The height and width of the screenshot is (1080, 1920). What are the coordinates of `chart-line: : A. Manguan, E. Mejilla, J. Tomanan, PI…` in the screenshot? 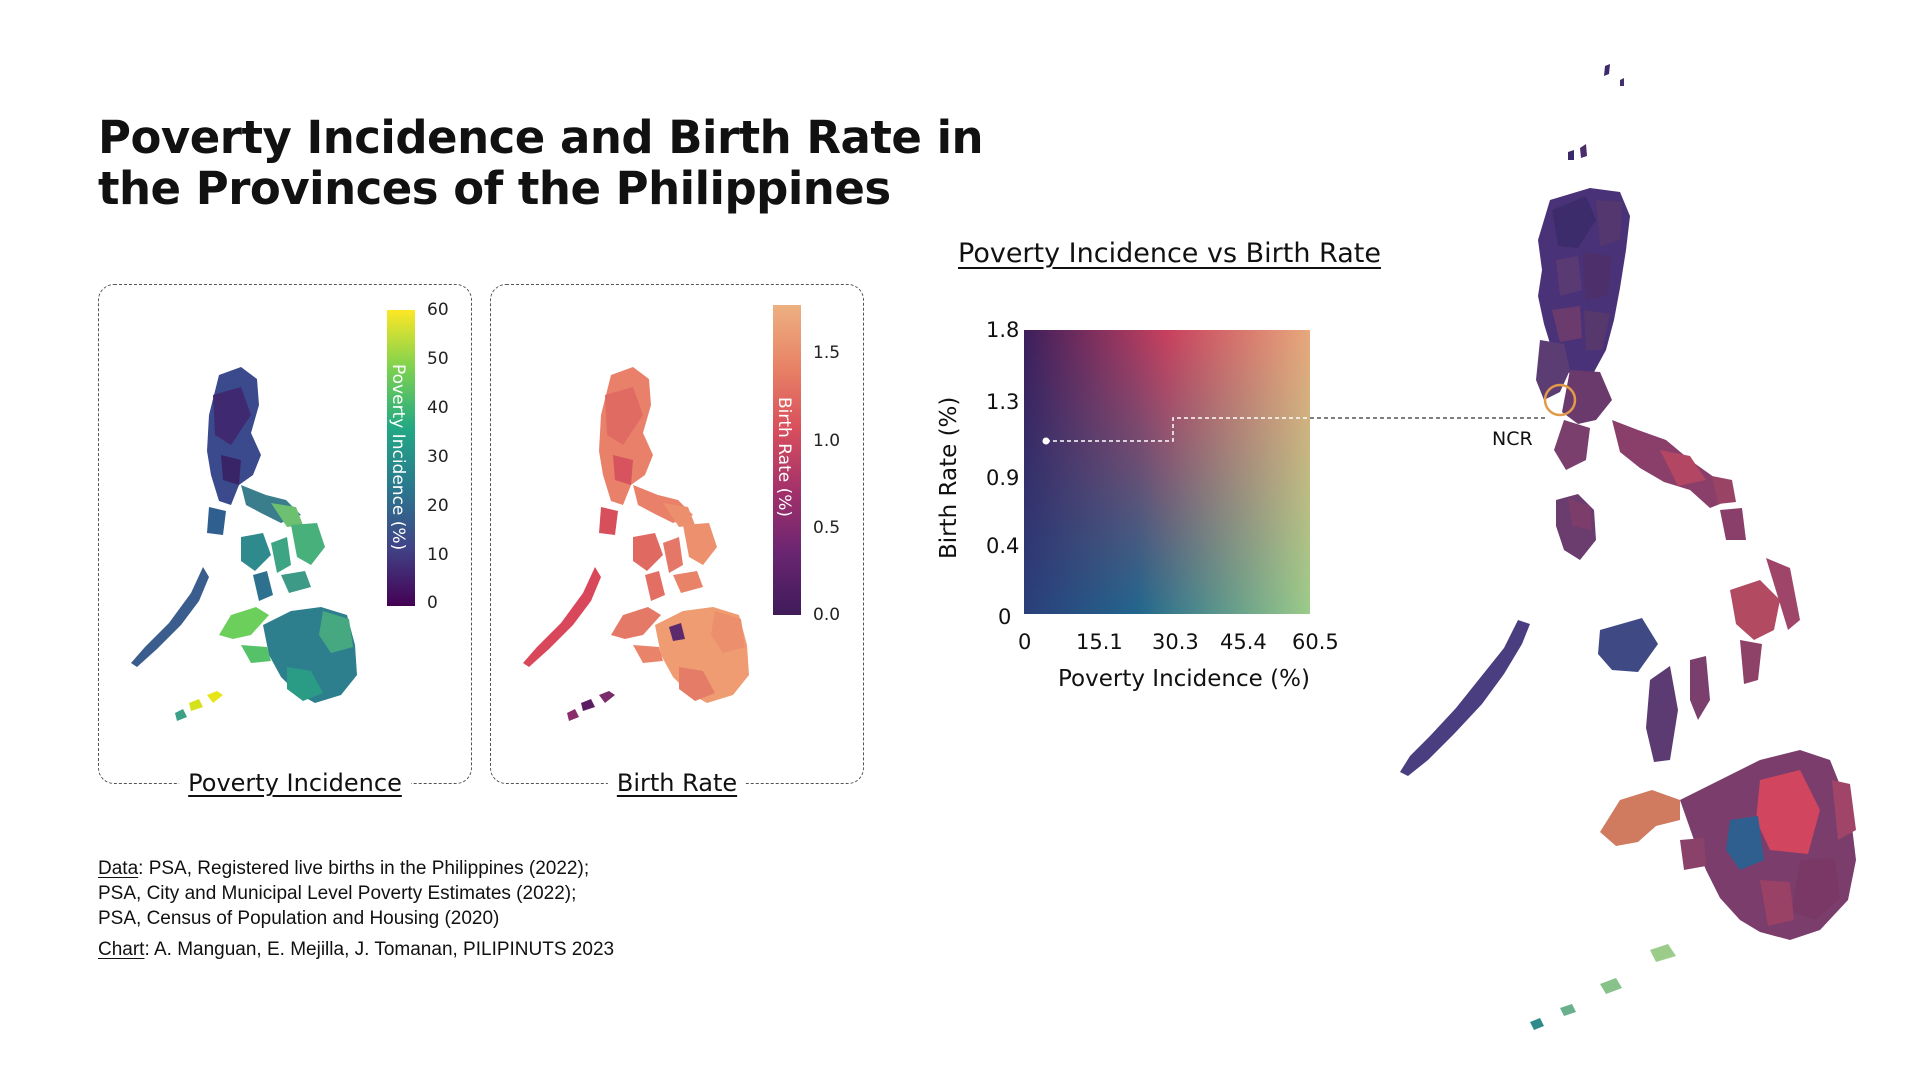 It's located at (379, 949).